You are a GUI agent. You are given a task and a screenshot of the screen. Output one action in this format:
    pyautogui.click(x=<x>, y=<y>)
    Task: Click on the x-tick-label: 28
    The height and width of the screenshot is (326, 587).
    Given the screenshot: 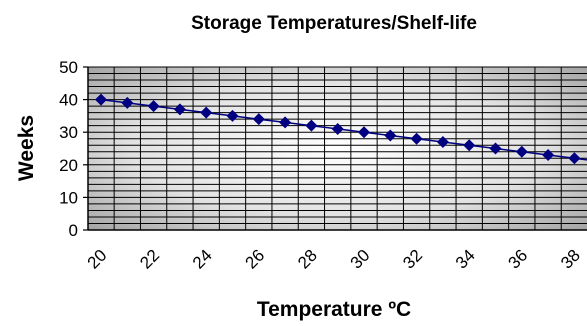 What is the action you would take?
    pyautogui.click(x=307, y=259)
    